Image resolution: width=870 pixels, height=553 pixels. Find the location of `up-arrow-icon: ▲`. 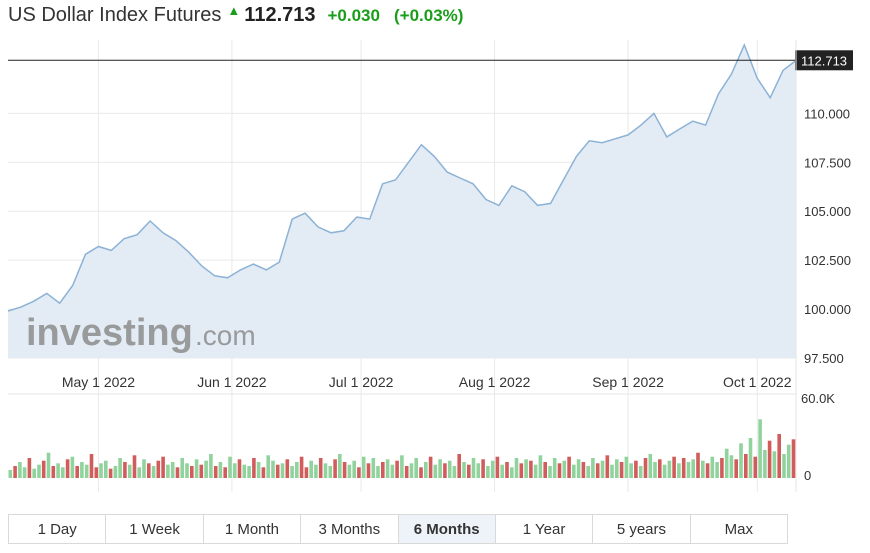

up-arrow-icon: ▲ is located at coordinates (234, 10).